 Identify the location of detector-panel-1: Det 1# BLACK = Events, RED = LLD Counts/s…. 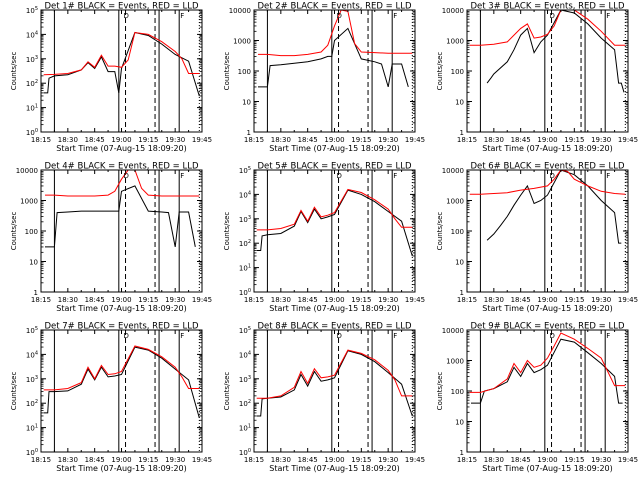
(111, 78).